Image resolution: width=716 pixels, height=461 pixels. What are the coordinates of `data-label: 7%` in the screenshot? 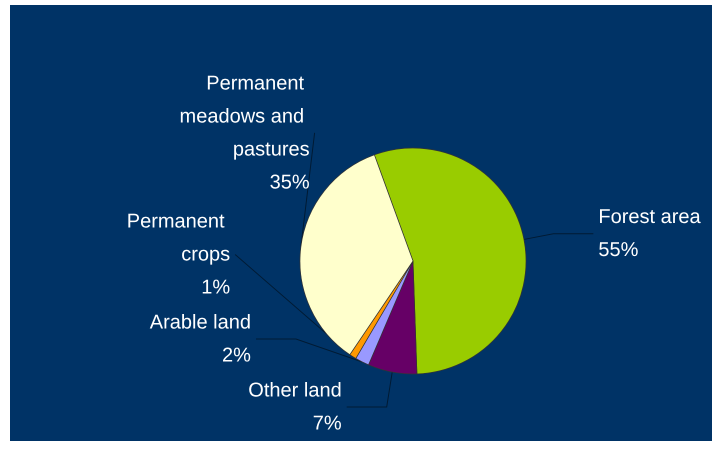 It's located at (327, 423).